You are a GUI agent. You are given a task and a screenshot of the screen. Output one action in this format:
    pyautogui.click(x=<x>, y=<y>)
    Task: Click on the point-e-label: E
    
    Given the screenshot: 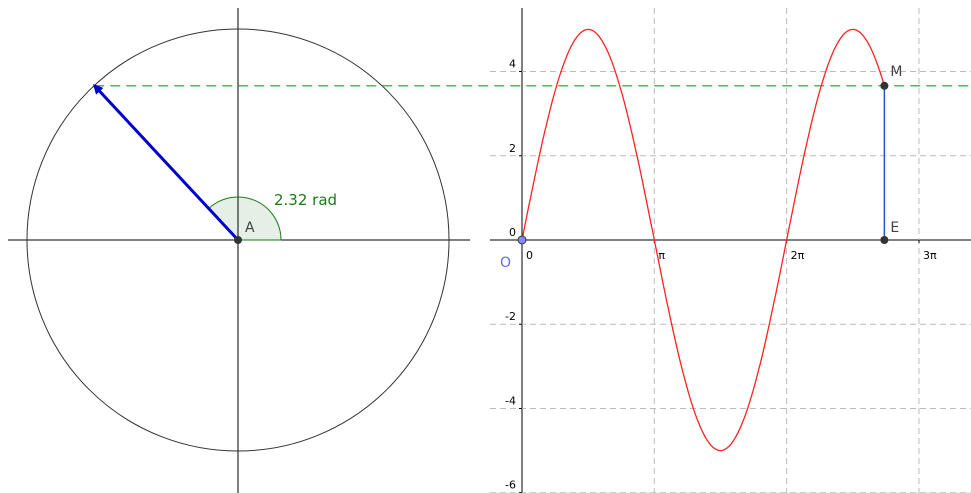 What is the action you would take?
    pyautogui.click(x=894, y=228)
    